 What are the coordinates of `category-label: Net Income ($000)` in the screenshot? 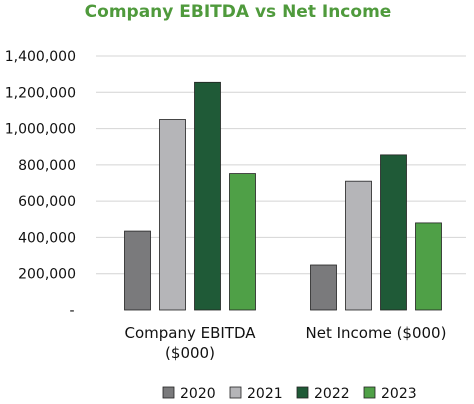 It's located at (376, 333).